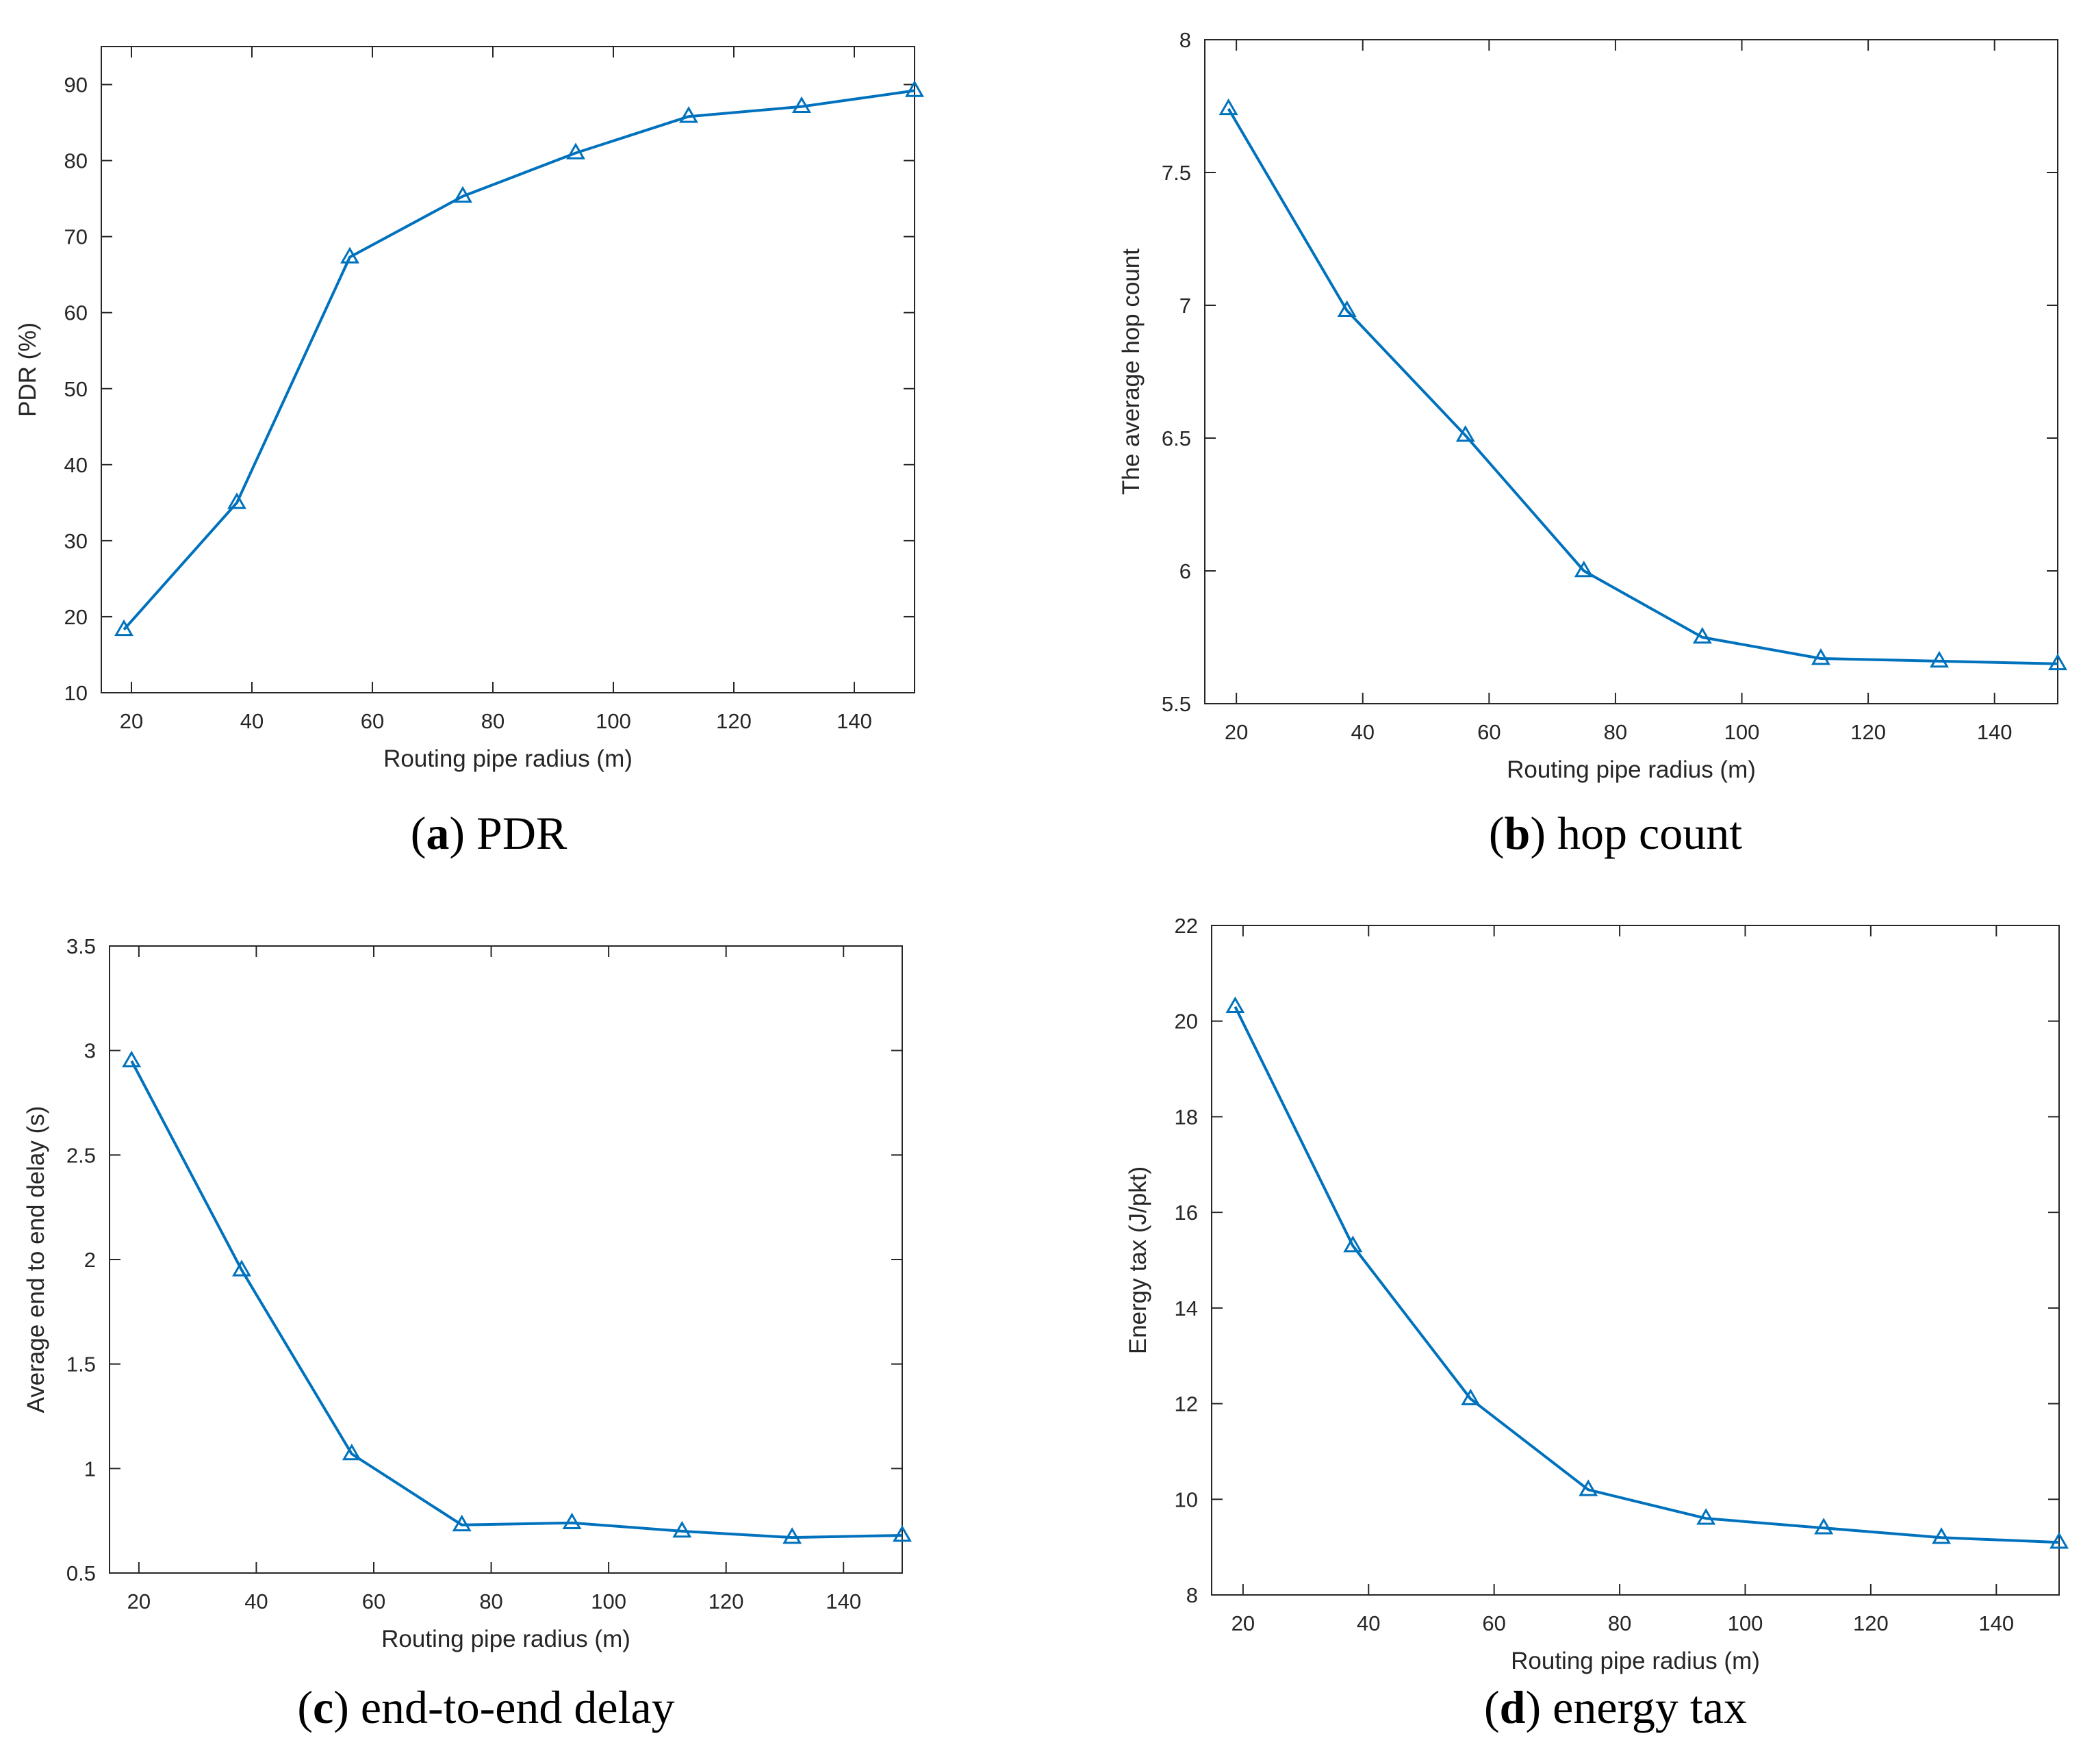 This screenshot has width=2081, height=1764. Describe the element at coordinates (1176, 438) in the screenshot. I see `y-tick-label: 6.5` at that location.